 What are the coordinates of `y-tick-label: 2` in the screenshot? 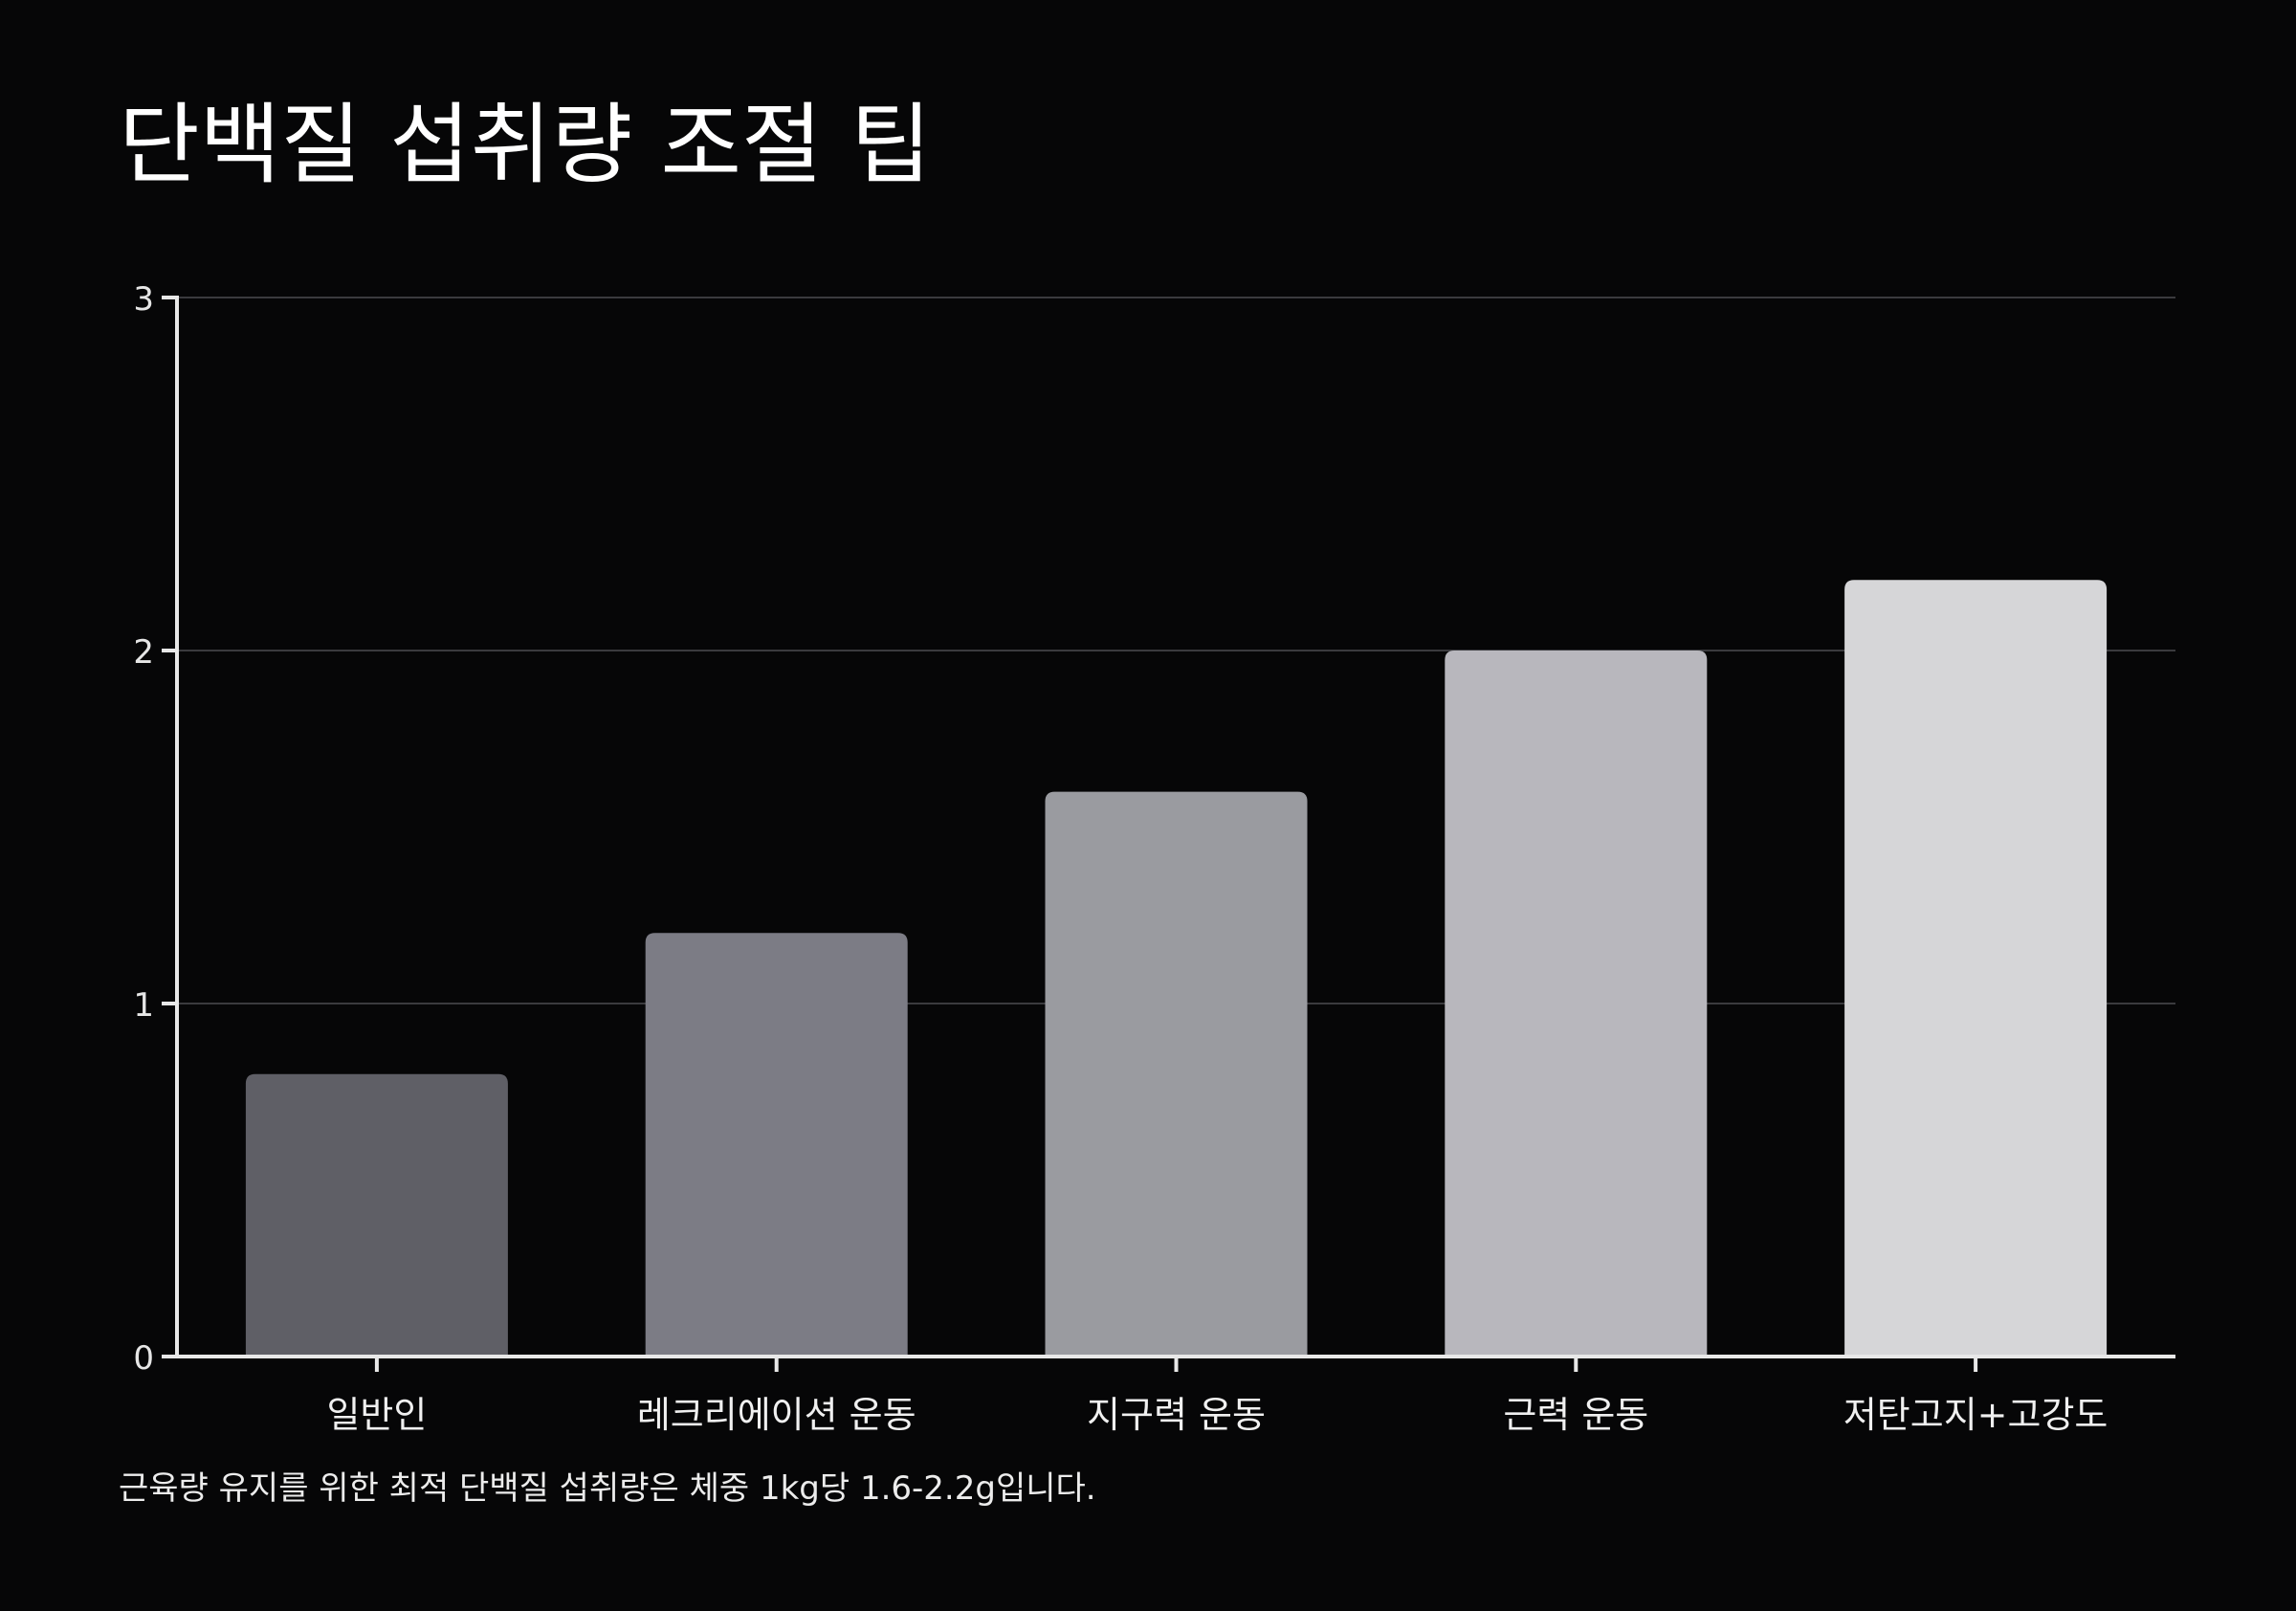 It's located at (143, 652).